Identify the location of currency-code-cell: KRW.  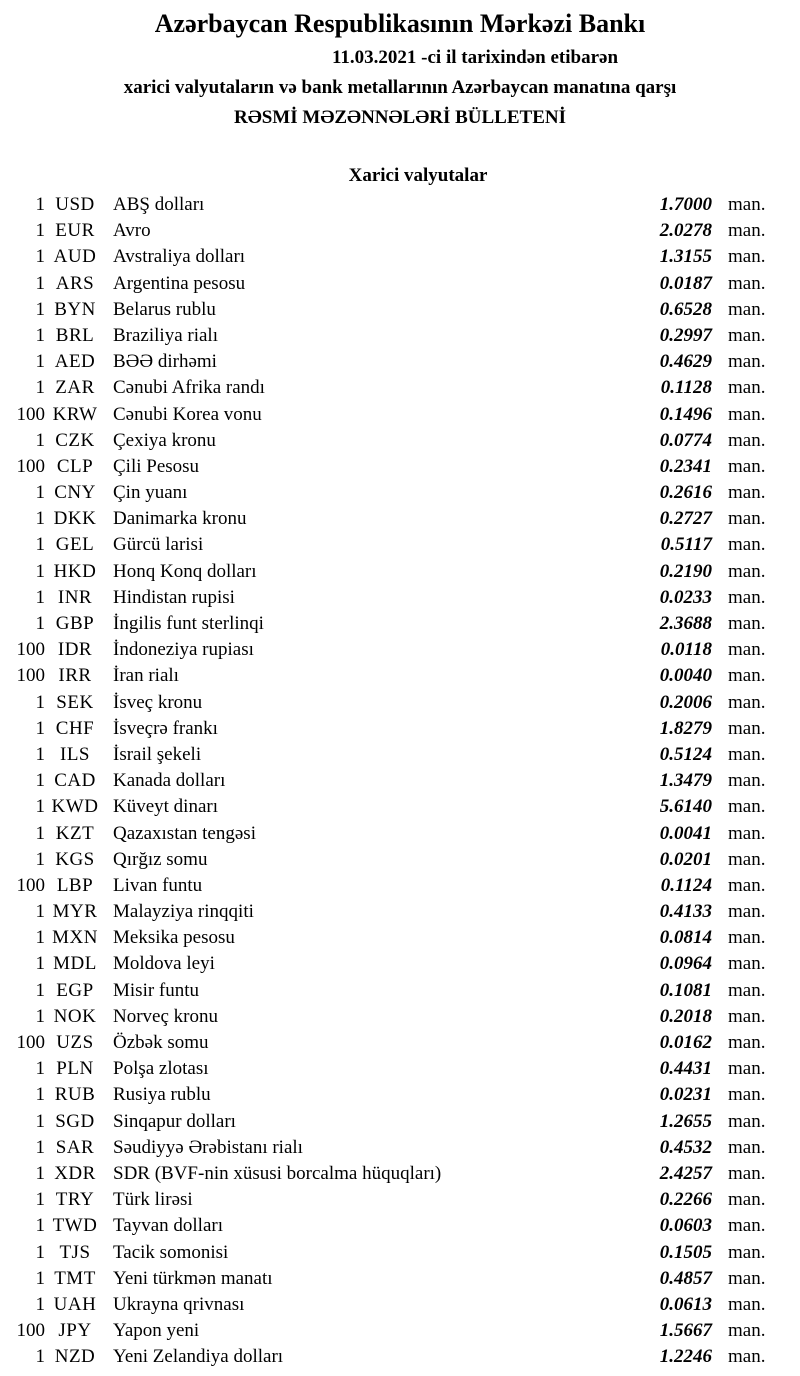
(75, 414).